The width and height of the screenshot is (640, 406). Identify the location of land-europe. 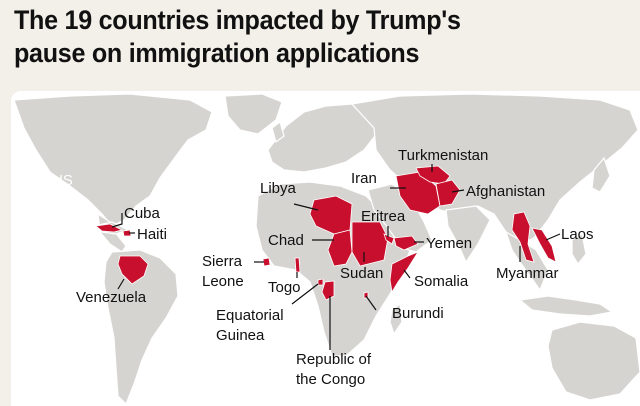
(323, 138).